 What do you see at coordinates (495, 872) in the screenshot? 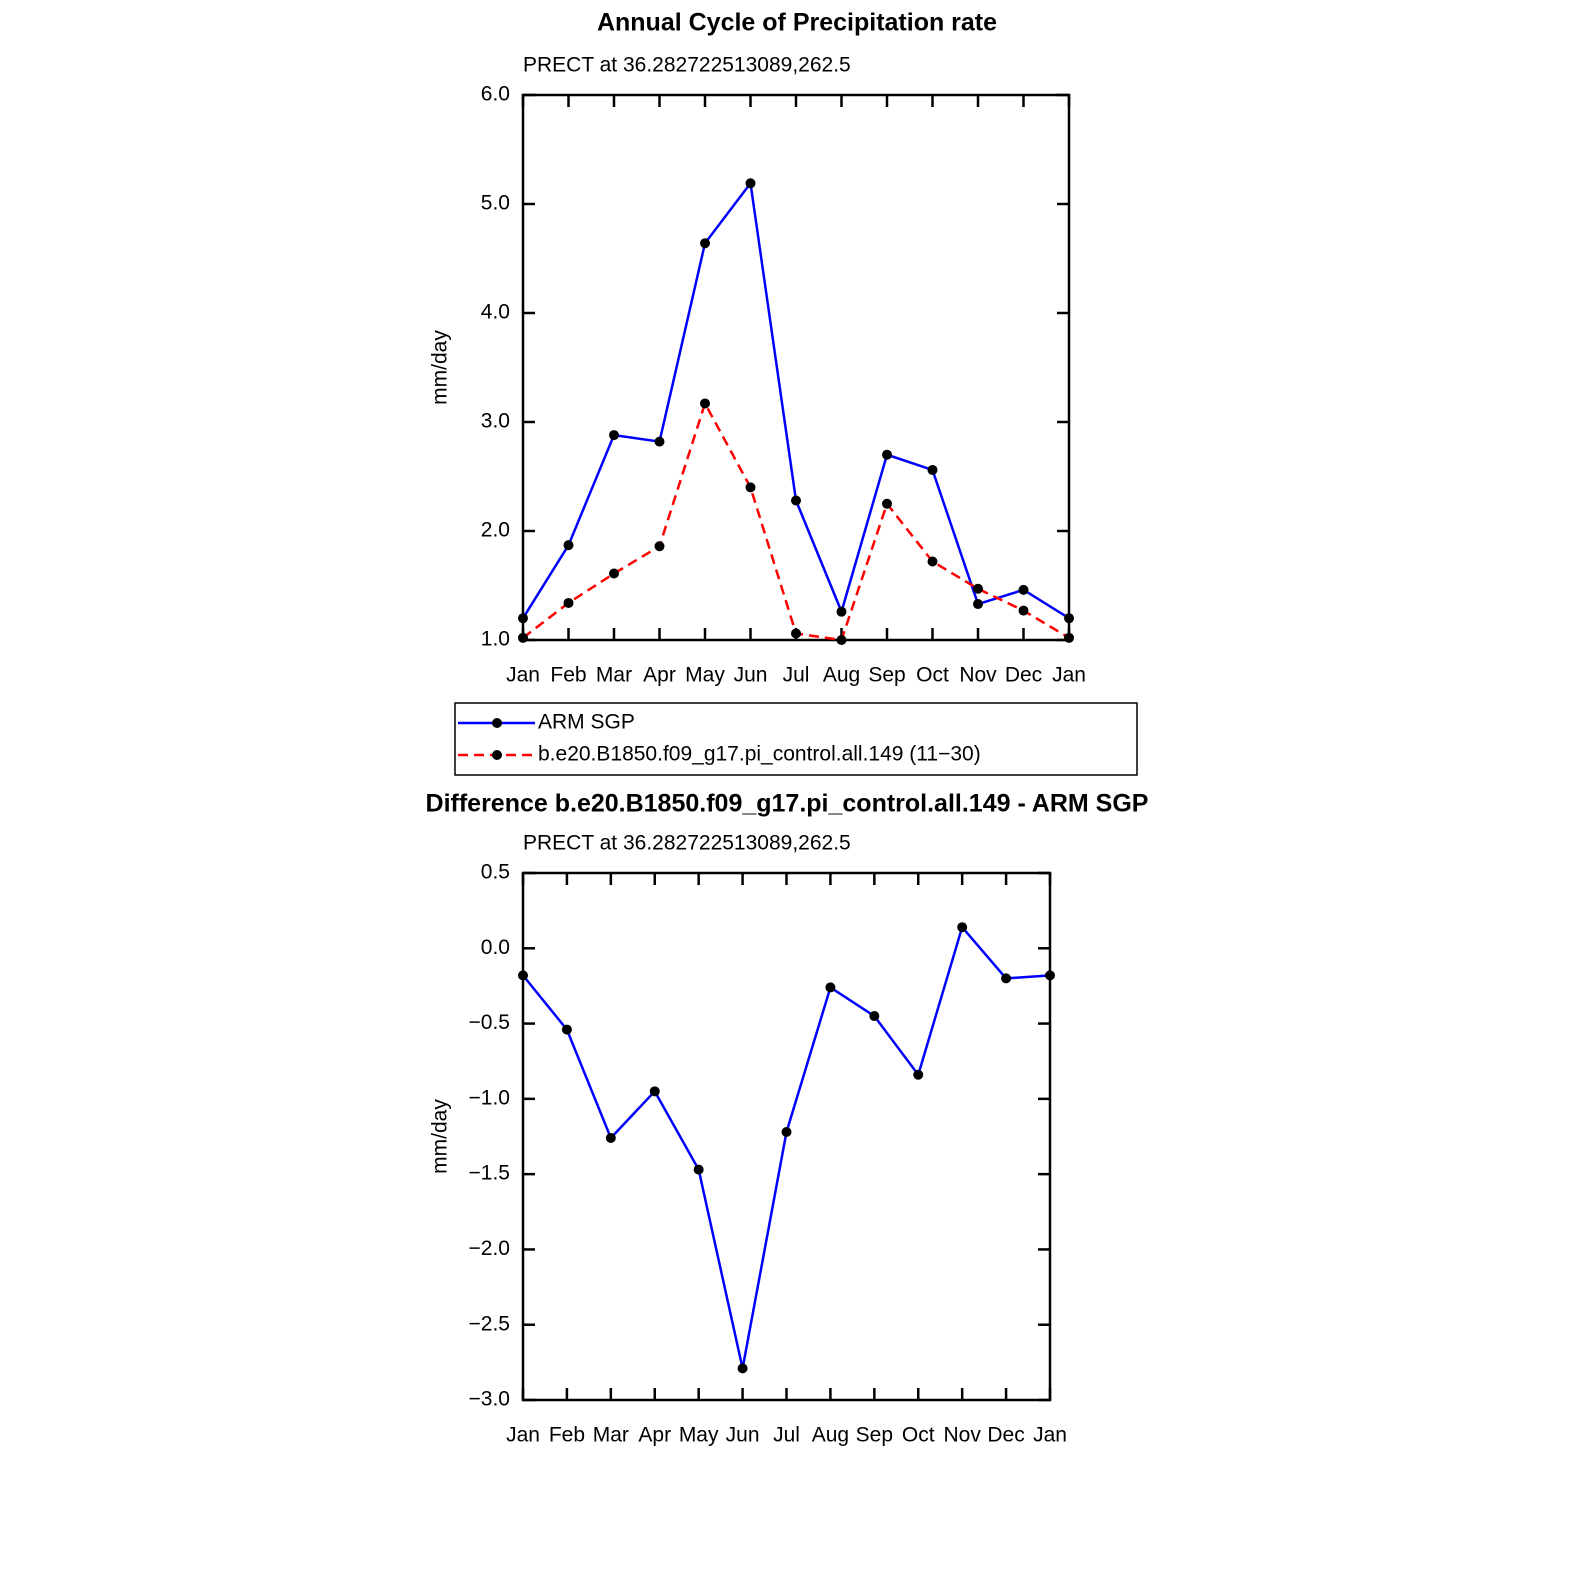
I see `y-tick-label: 0.5` at bounding box center [495, 872].